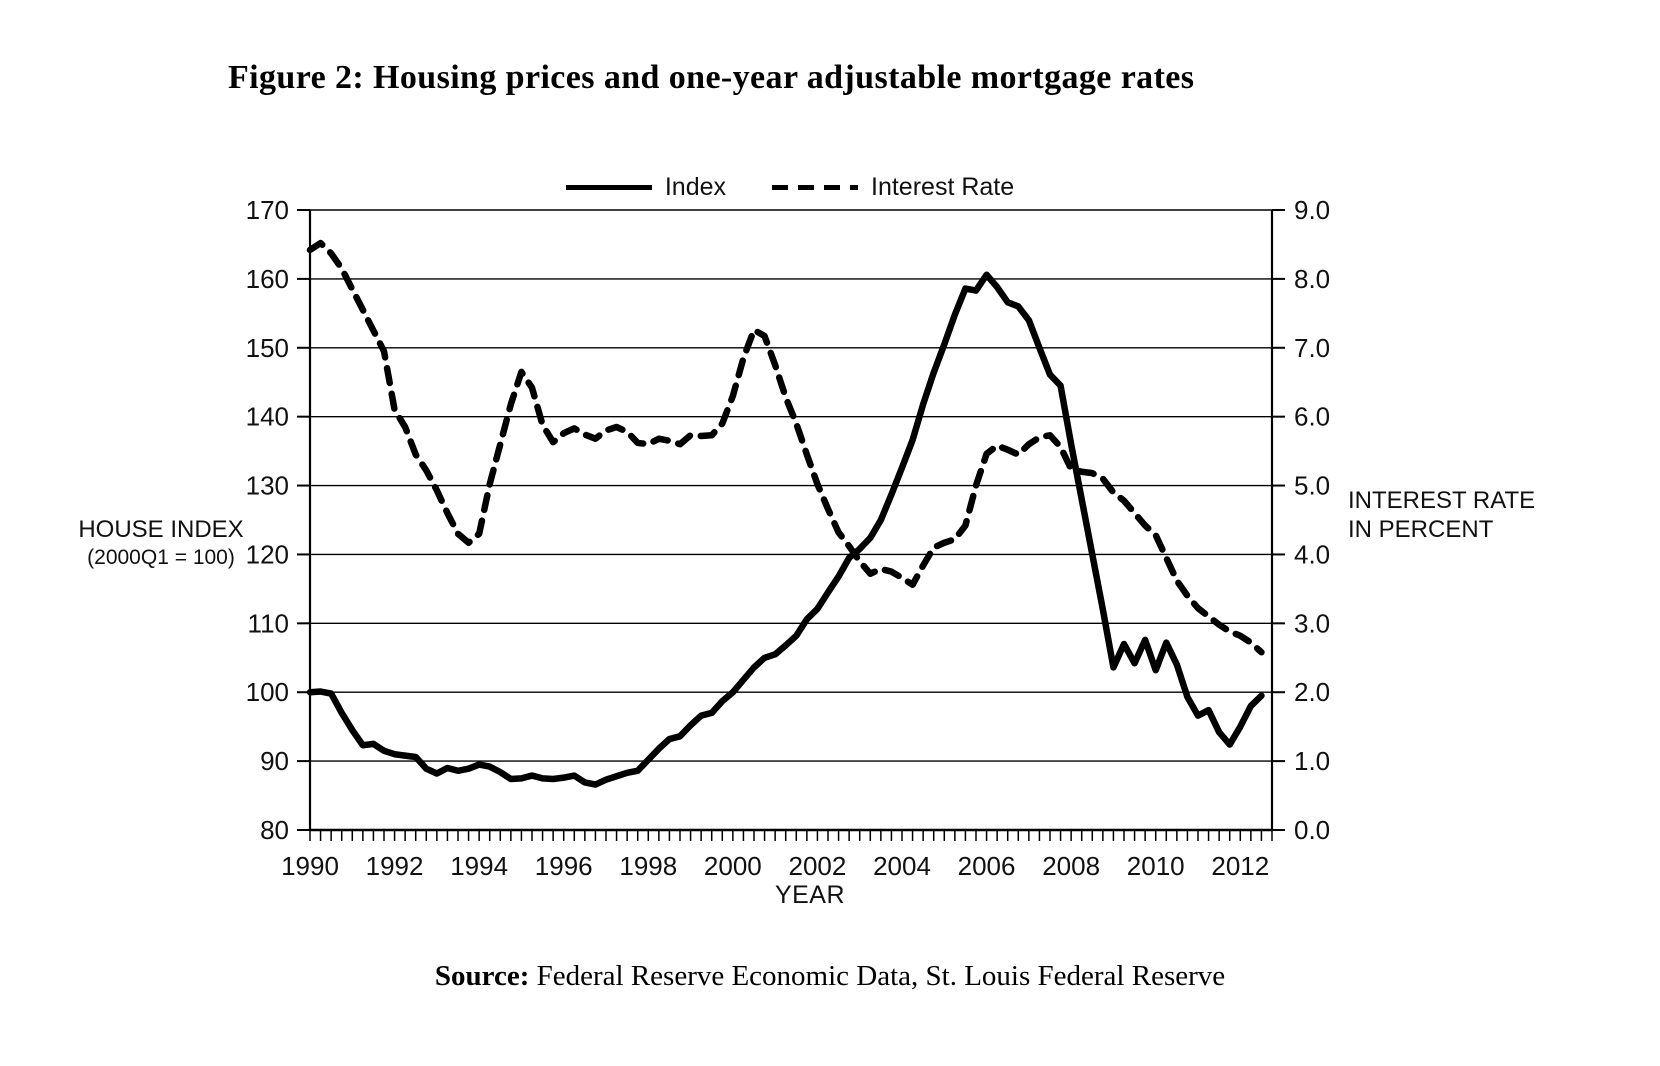 The image size is (1660, 1066). What do you see at coordinates (902, 866) in the screenshot?
I see `x-tick-2004: 2004` at bounding box center [902, 866].